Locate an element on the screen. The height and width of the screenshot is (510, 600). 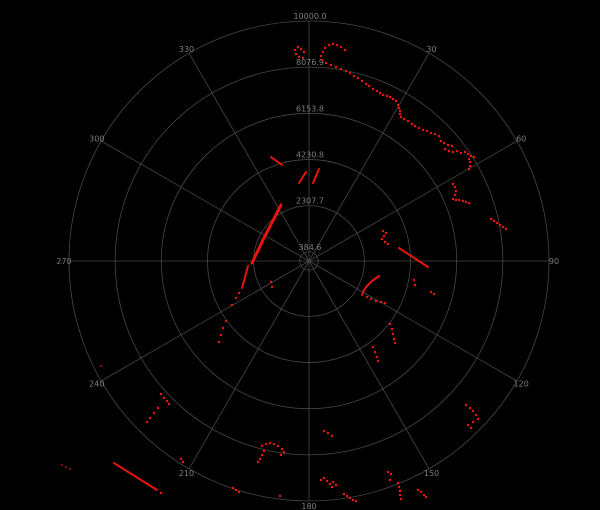
angle-tick-label: 300 is located at coordinates (96, 139).